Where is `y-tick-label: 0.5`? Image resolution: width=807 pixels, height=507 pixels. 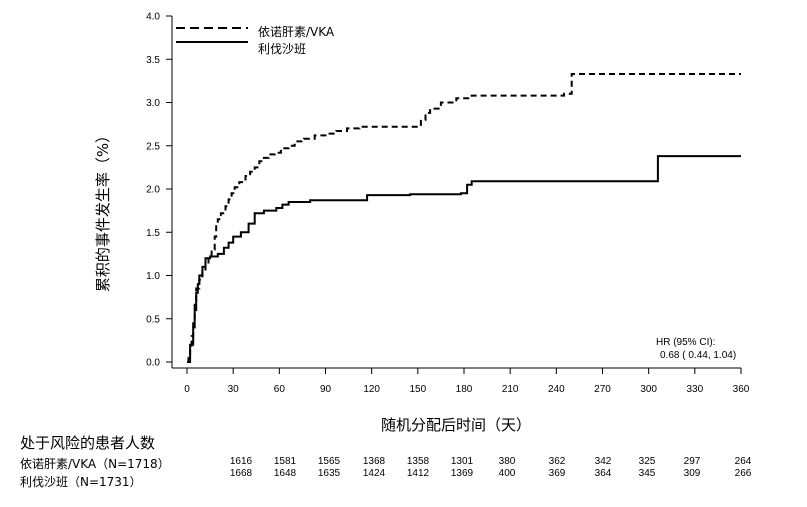 y-tick-label: 0.5 is located at coordinates (153, 319).